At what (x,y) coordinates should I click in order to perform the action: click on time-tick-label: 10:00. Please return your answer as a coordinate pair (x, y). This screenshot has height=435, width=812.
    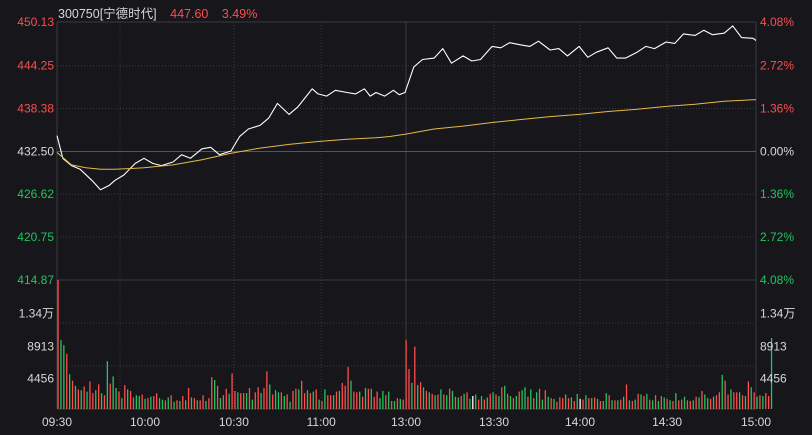
    Looking at the image, I should click on (145, 422).